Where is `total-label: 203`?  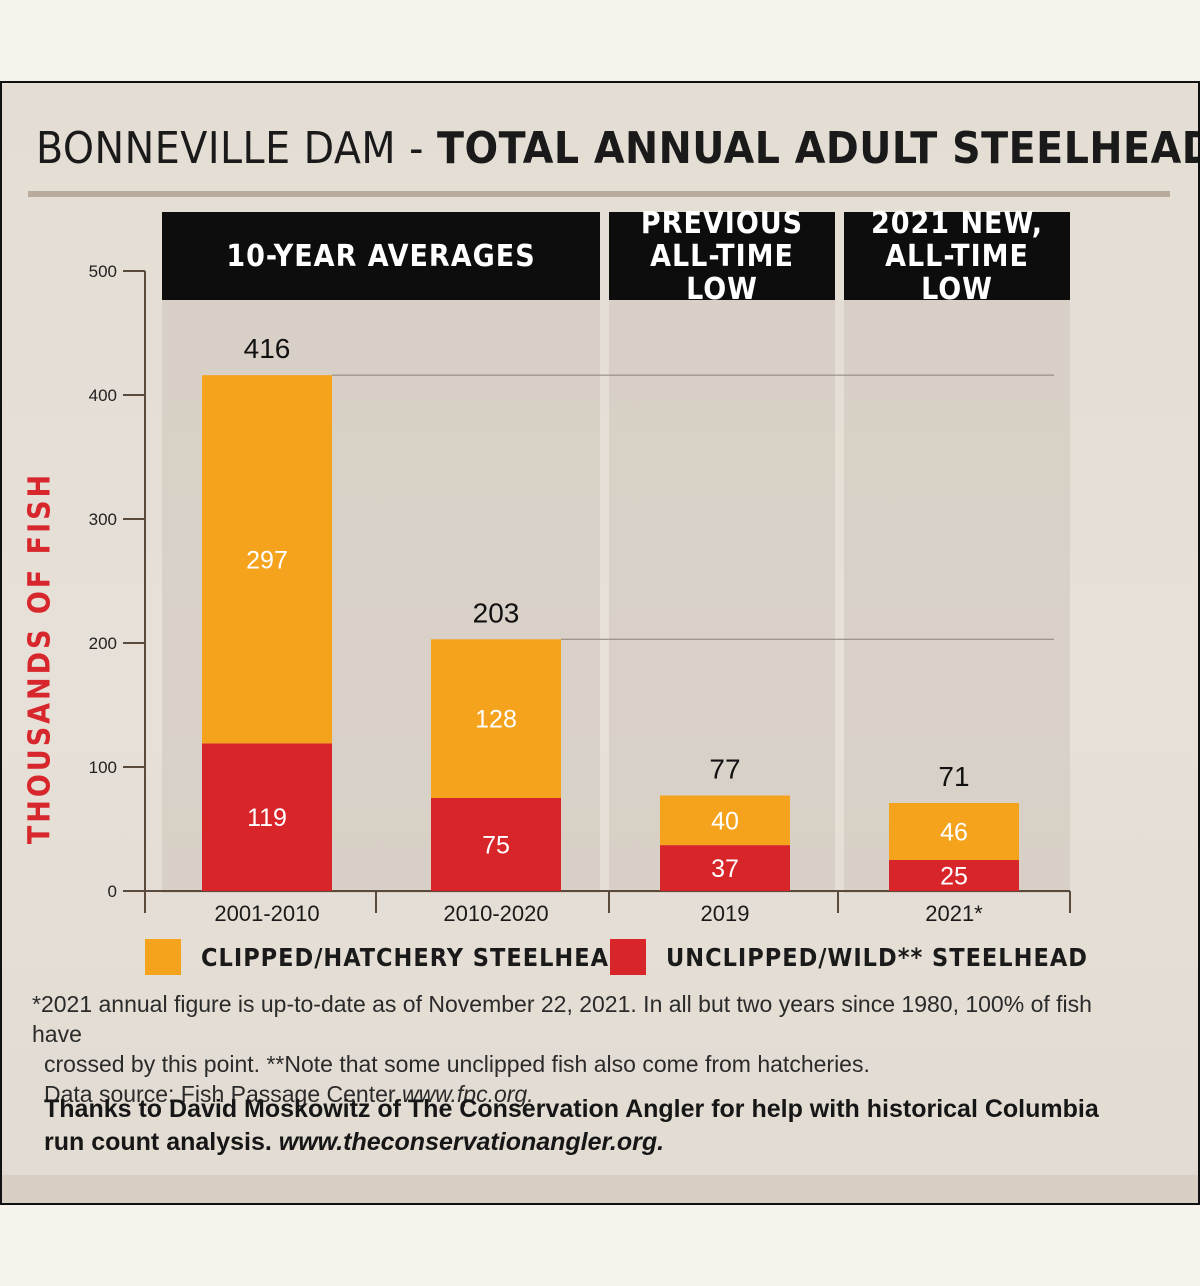 total-label: 203 is located at coordinates (496, 612).